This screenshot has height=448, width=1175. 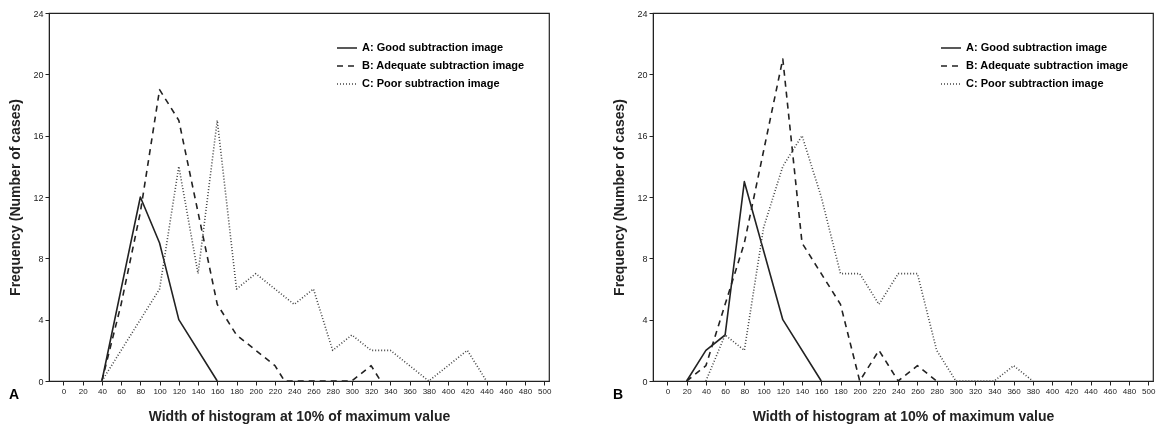 What do you see at coordinates (14, 394) in the screenshot?
I see `text: A` at bounding box center [14, 394].